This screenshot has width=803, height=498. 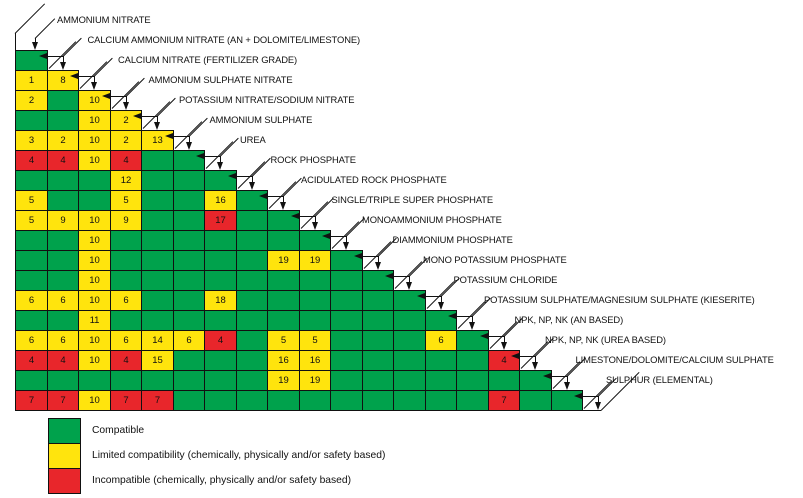 I want to click on matrix-cell-r19-c14, so click(x=441, y=400).